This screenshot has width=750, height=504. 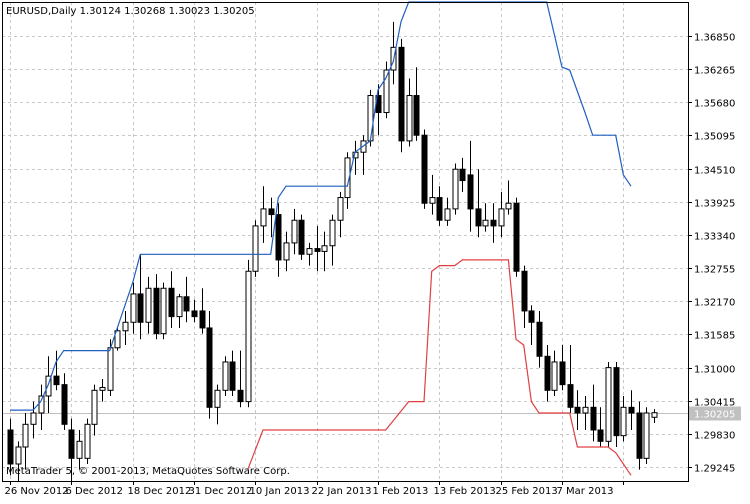 I want to click on y-tick-label: 1.32755, so click(x=714, y=270).